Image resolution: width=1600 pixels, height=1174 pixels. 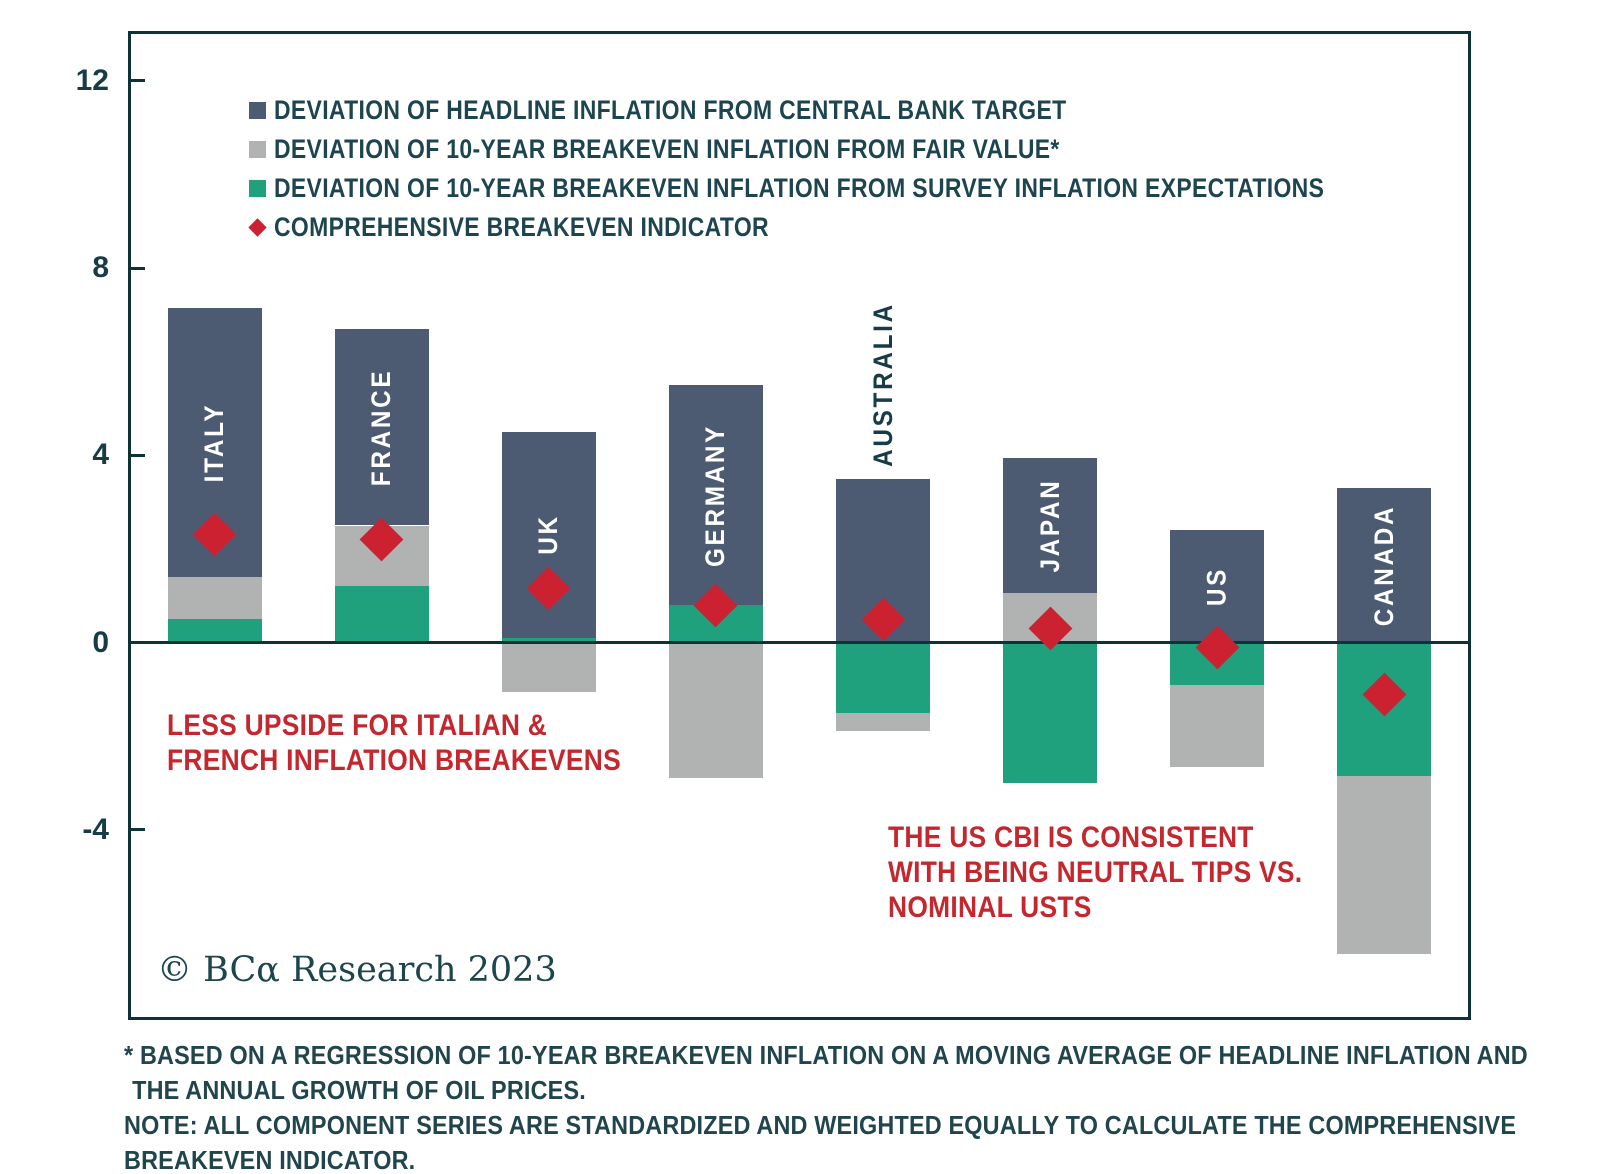 I want to click on country-label-uk: UK, so click(x=548, y=535).